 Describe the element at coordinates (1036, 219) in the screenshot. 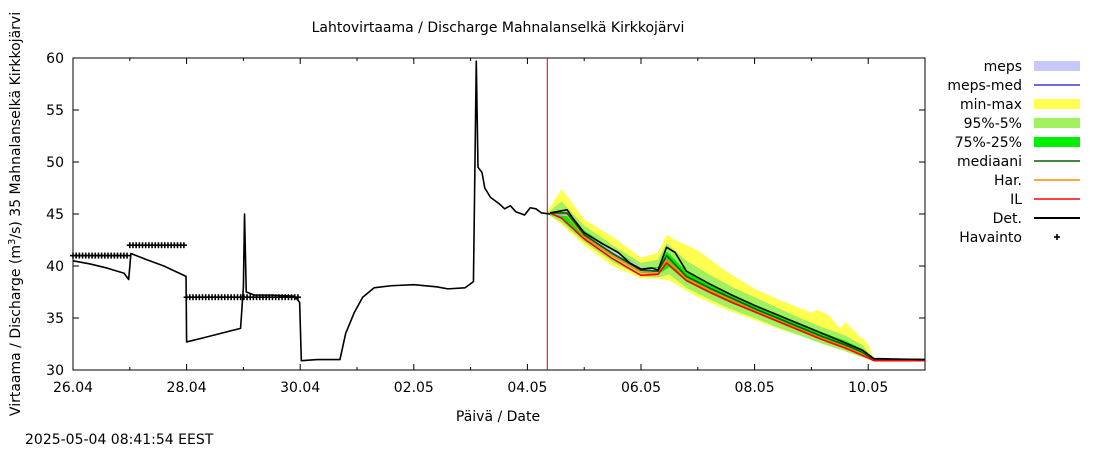

I see `legend-item-det: Det.` at that location.